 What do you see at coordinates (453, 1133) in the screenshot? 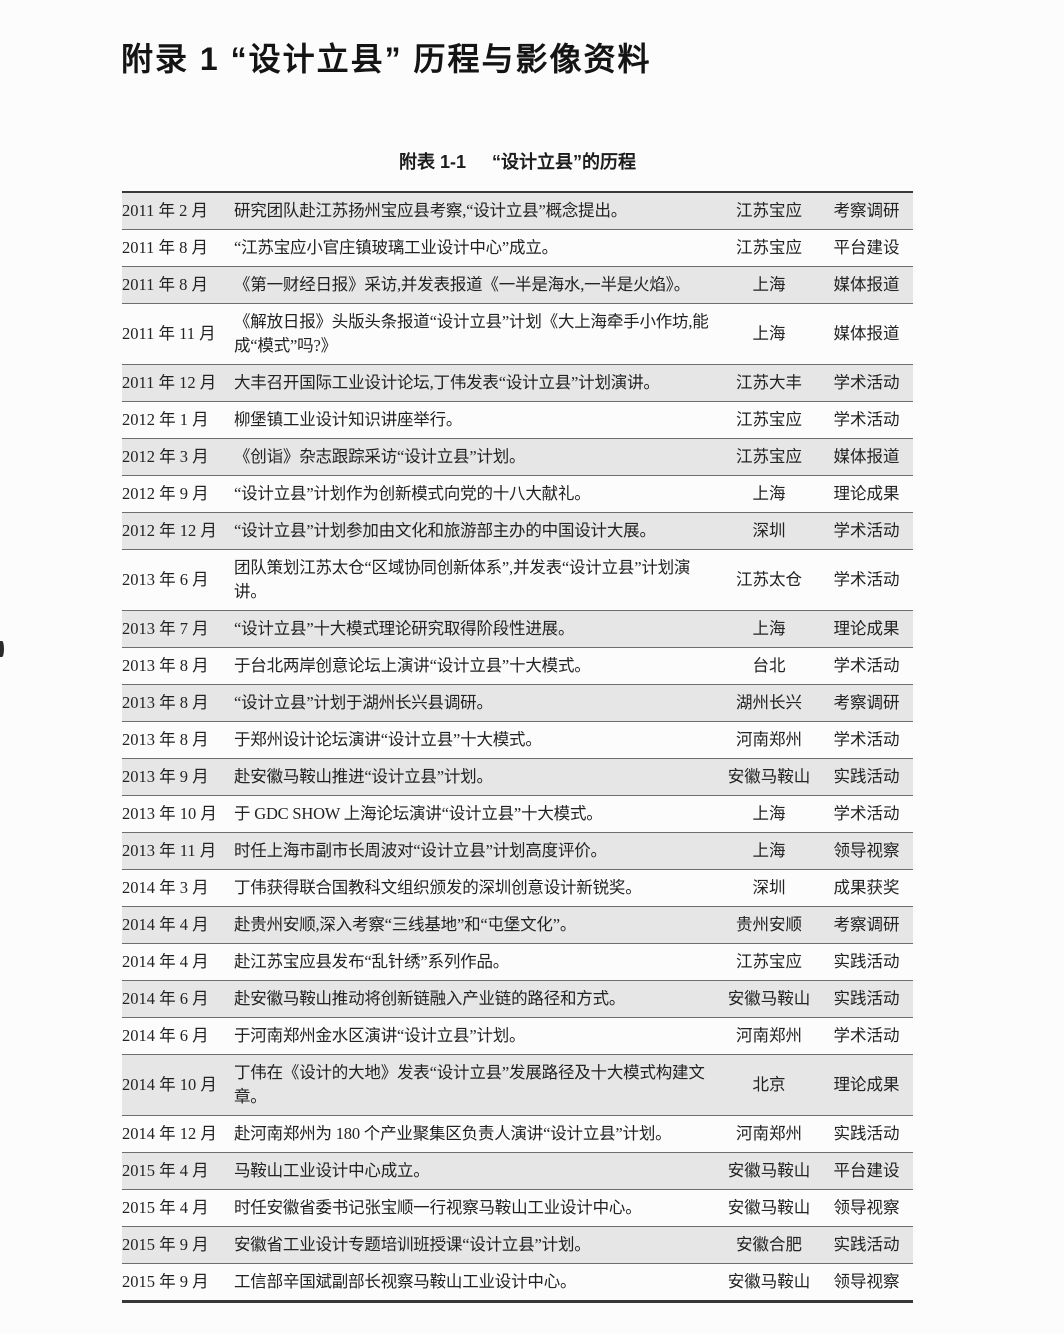
I see `cell-event: 赴河南郑州为 180 个产业聚集区负责人演讲“设计立县”计划。` at bounding box center [453, 1133].